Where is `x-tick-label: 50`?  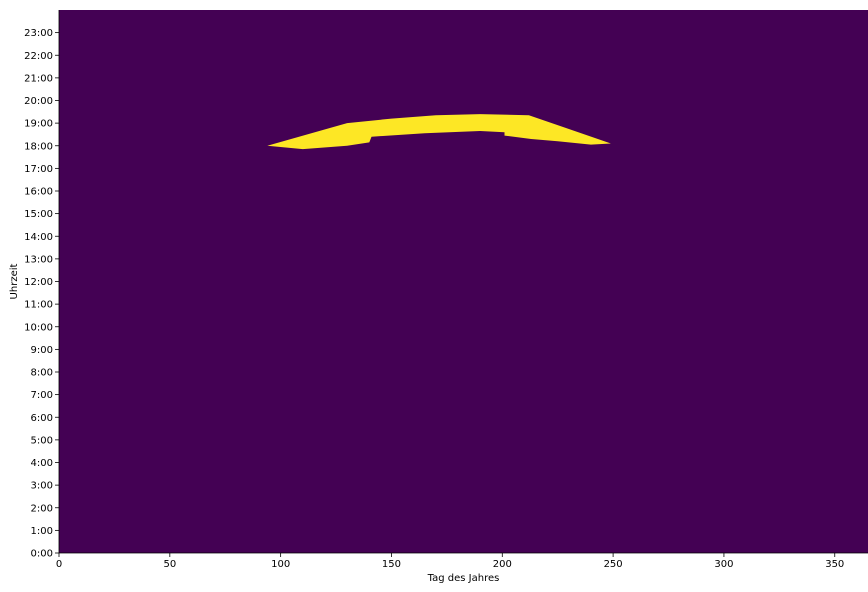
x-tick-label: 50 is located at coordinates (169, 564).